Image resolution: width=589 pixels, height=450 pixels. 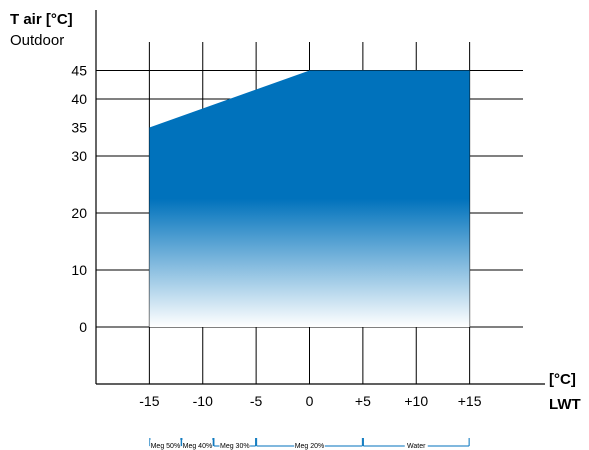 I want to click on fluid-range-label: Meg 30%, so click(x=235, y=446).